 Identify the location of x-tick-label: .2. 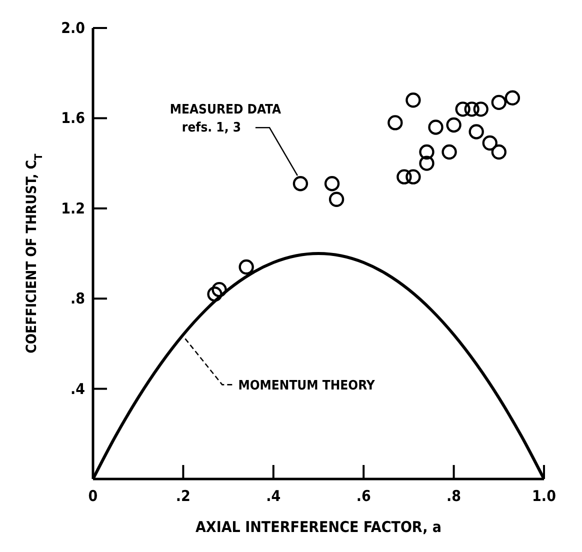
(183, 496).